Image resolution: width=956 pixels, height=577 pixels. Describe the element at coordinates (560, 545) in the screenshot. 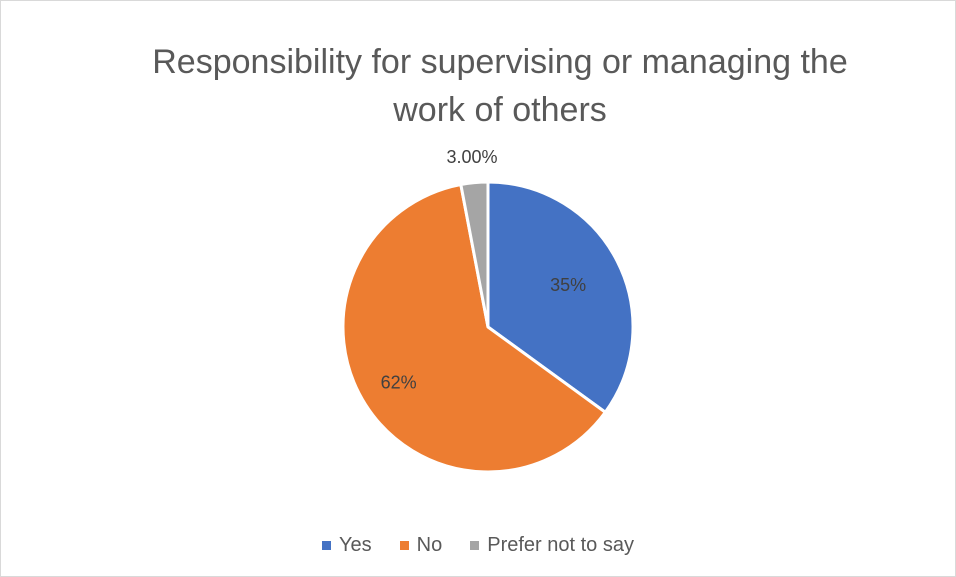

I see `legend-label-prefer-not-to-say: Prefer not to say` at that location.